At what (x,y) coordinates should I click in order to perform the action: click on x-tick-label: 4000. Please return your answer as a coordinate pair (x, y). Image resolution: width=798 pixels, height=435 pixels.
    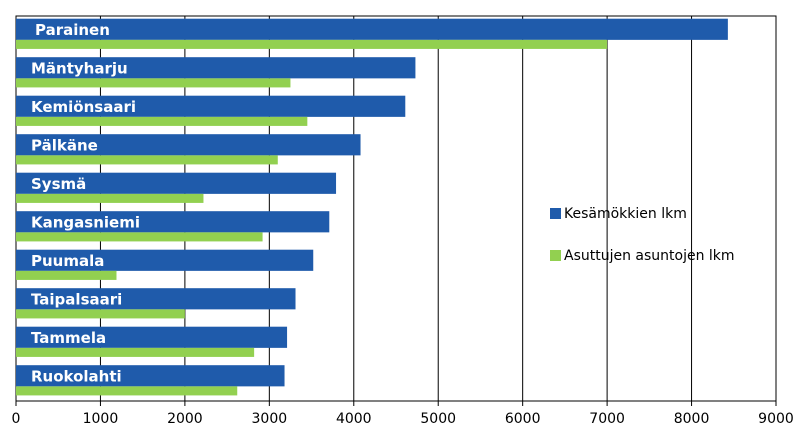
    Looking at the image, I should click on (354, 419).